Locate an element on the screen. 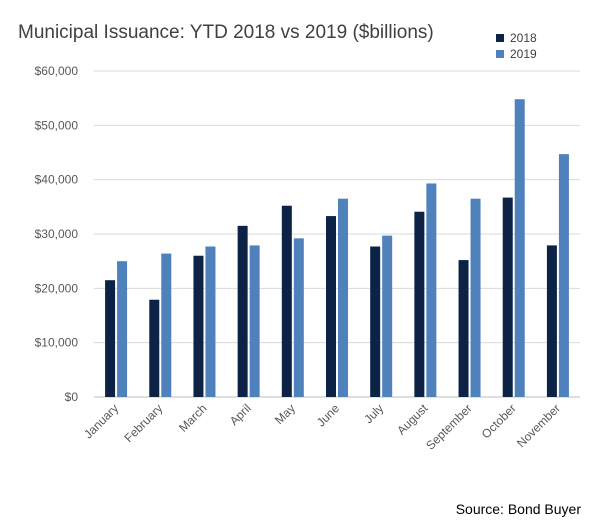  legend-label-2018: 2018 is located at coordinates (523, 38).